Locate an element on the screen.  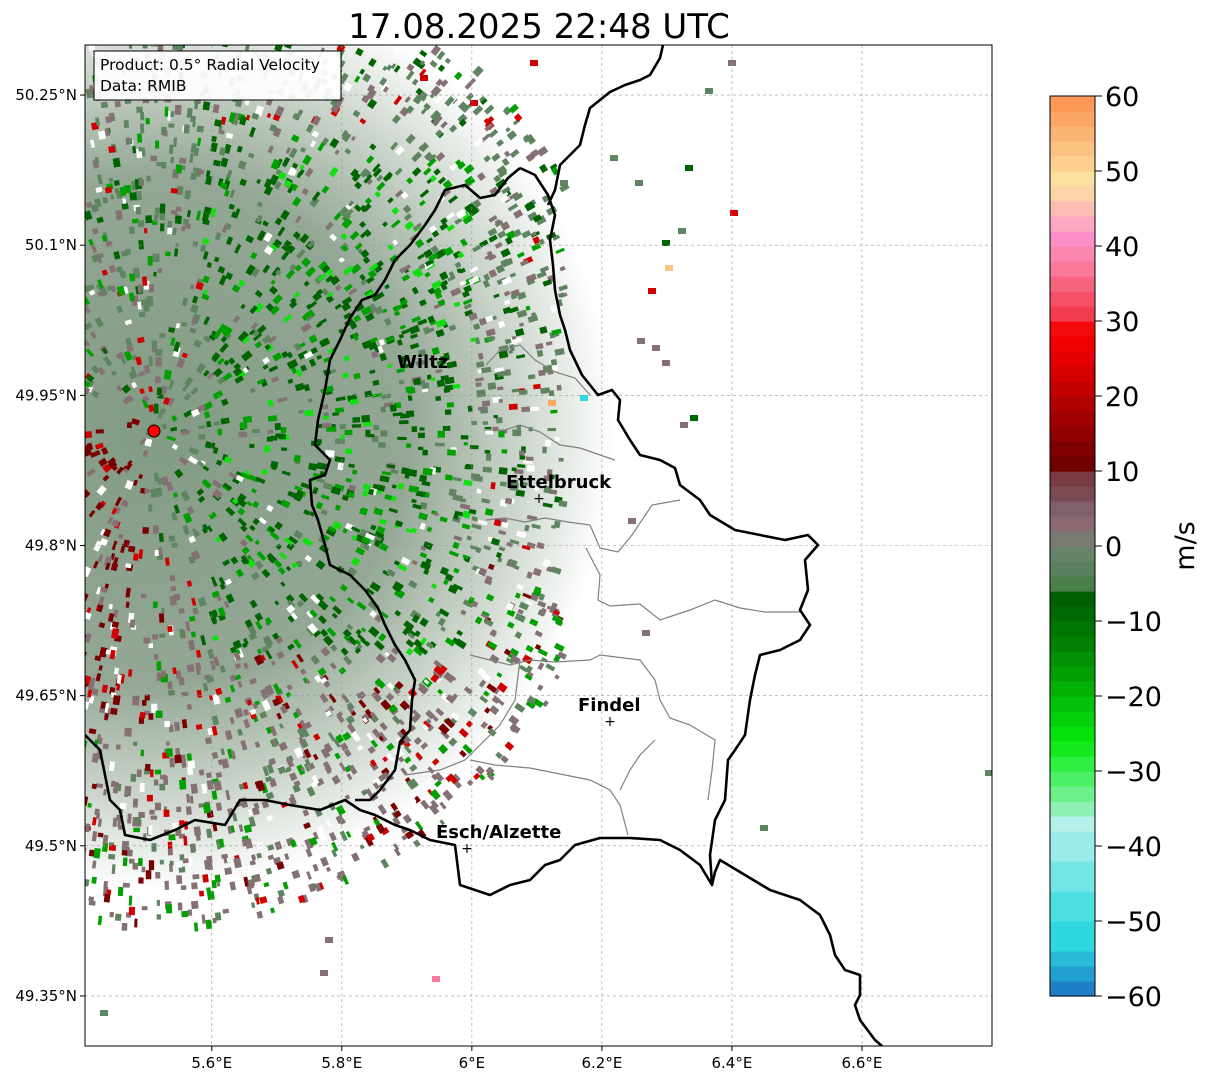
y-tick-label: 49.8°N is located at coordinates (51, 546).